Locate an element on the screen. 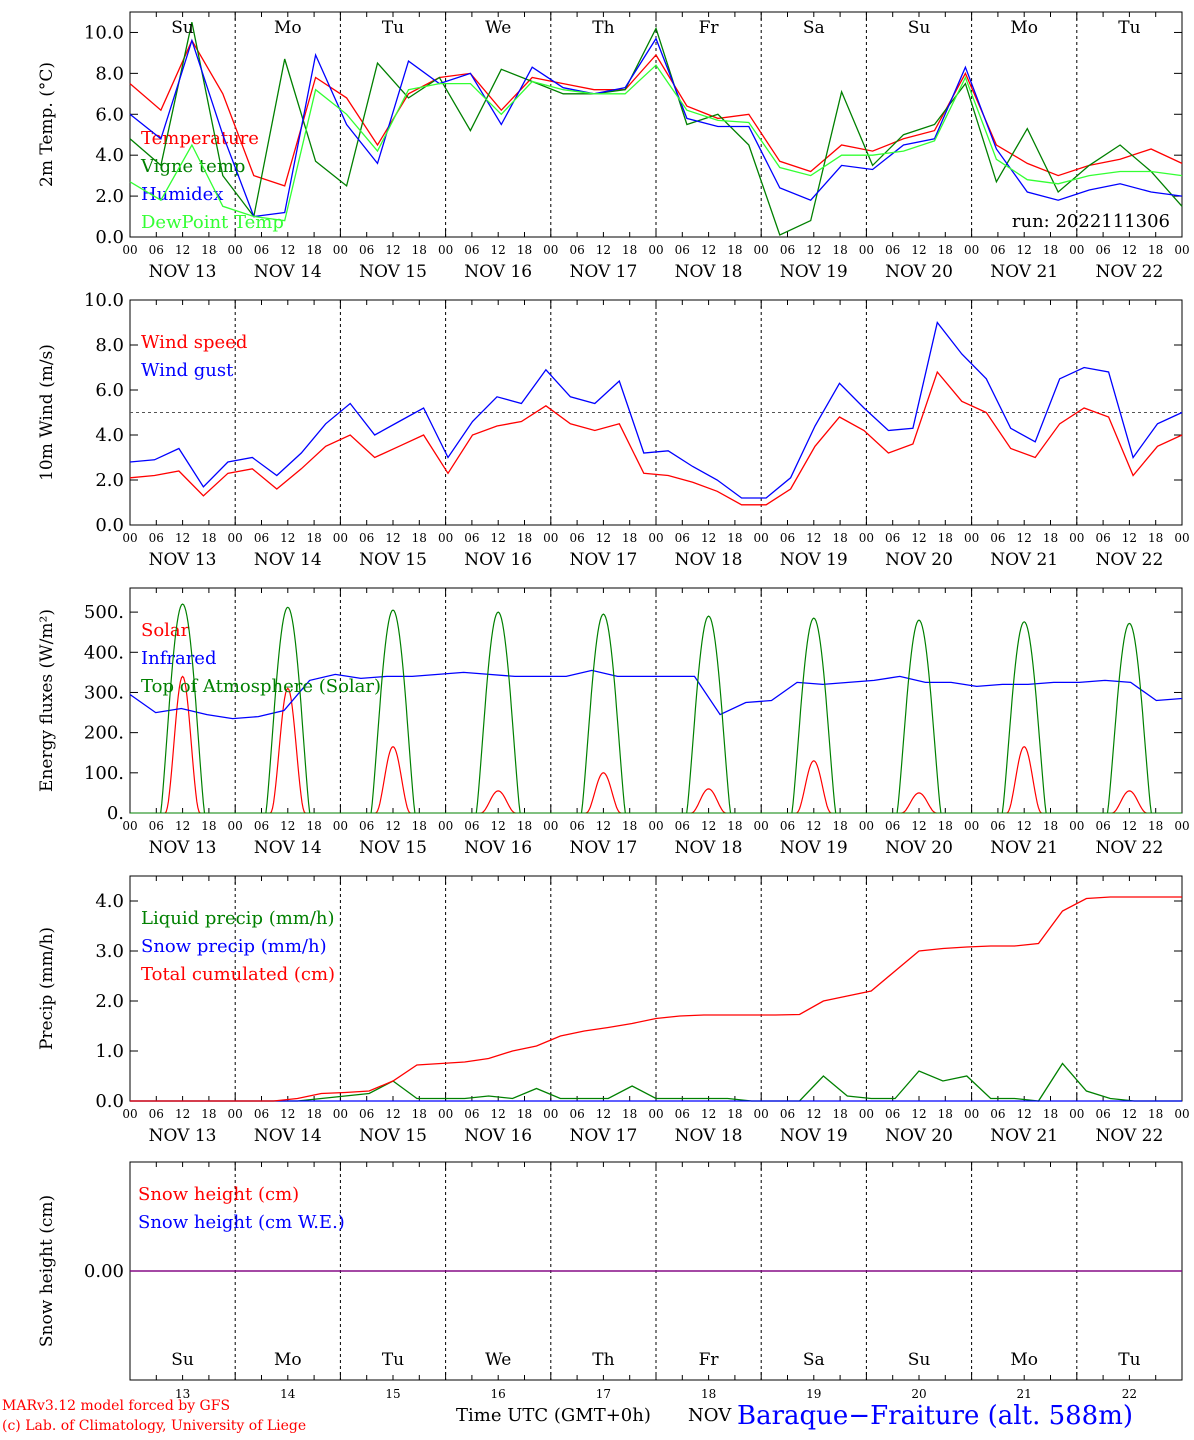 The height and width of the screenshot is (1440, 1194). run-annotation: run: 2022111306 is located at coordinates (1091, 221).